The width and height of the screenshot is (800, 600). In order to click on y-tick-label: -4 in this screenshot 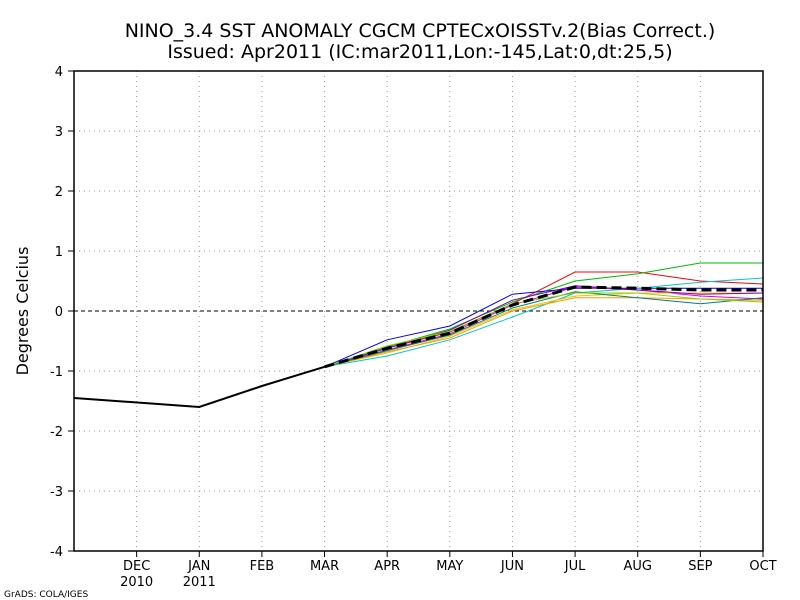, I will do `click(56, 552)`.